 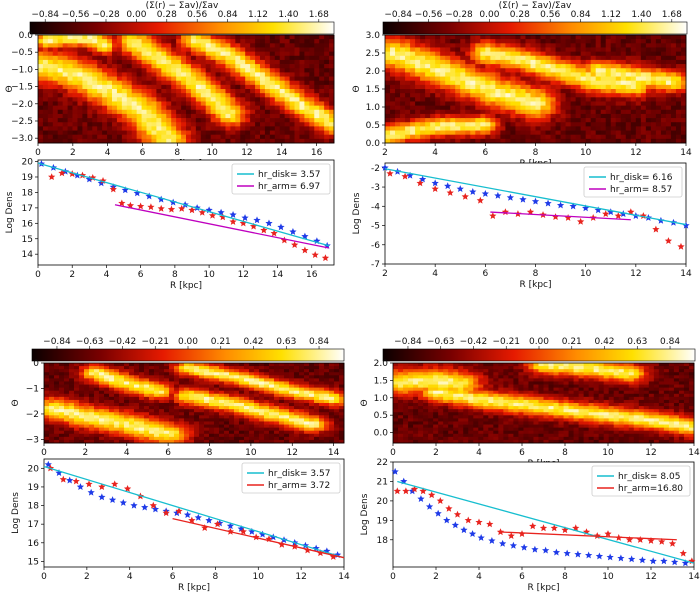 What do you see at coordinates (32, 415) in the screenshot?
I see `y-tick-label: −2` at bounding box center [32, 415].